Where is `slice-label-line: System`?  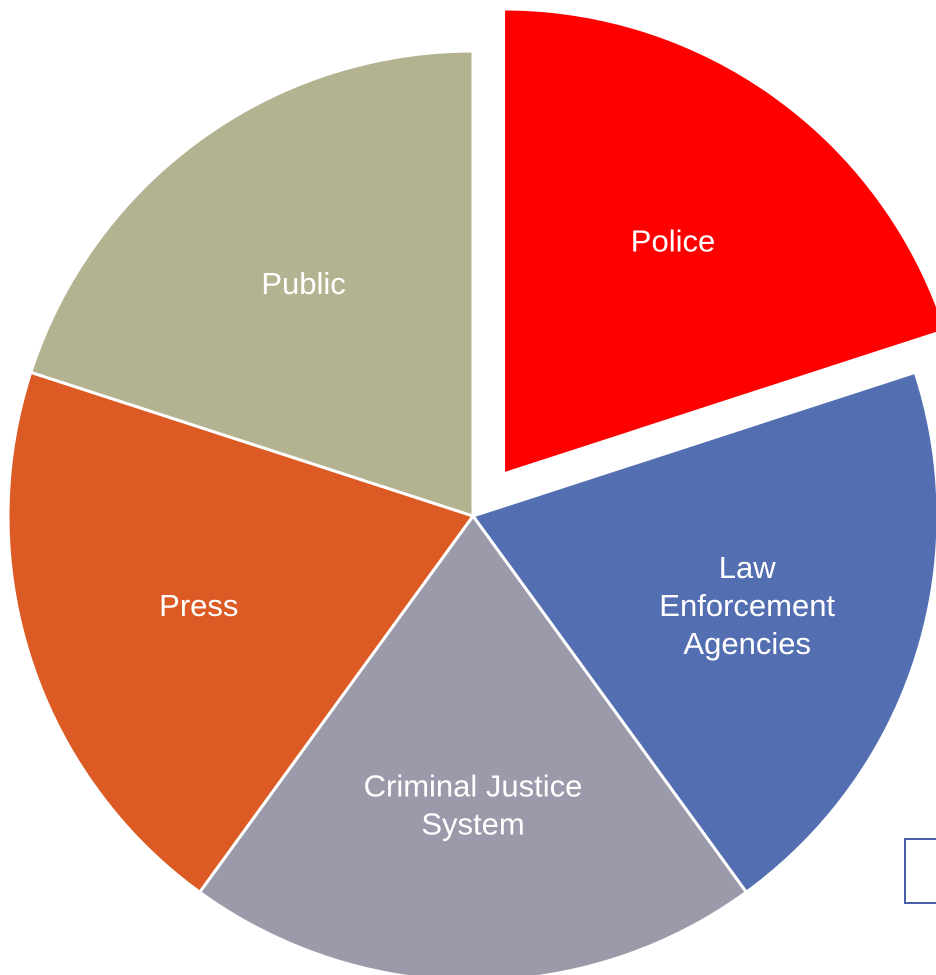
slice-label-line: System is located at coordinates (472, 823).